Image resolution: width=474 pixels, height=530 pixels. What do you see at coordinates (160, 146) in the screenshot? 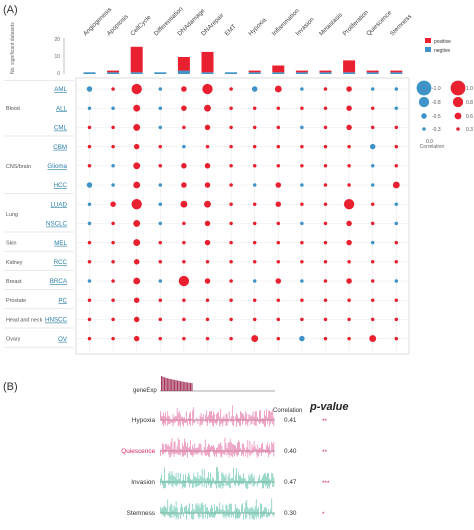
I see `dot-cbm-differentiation` at bounding box center [160, 146].